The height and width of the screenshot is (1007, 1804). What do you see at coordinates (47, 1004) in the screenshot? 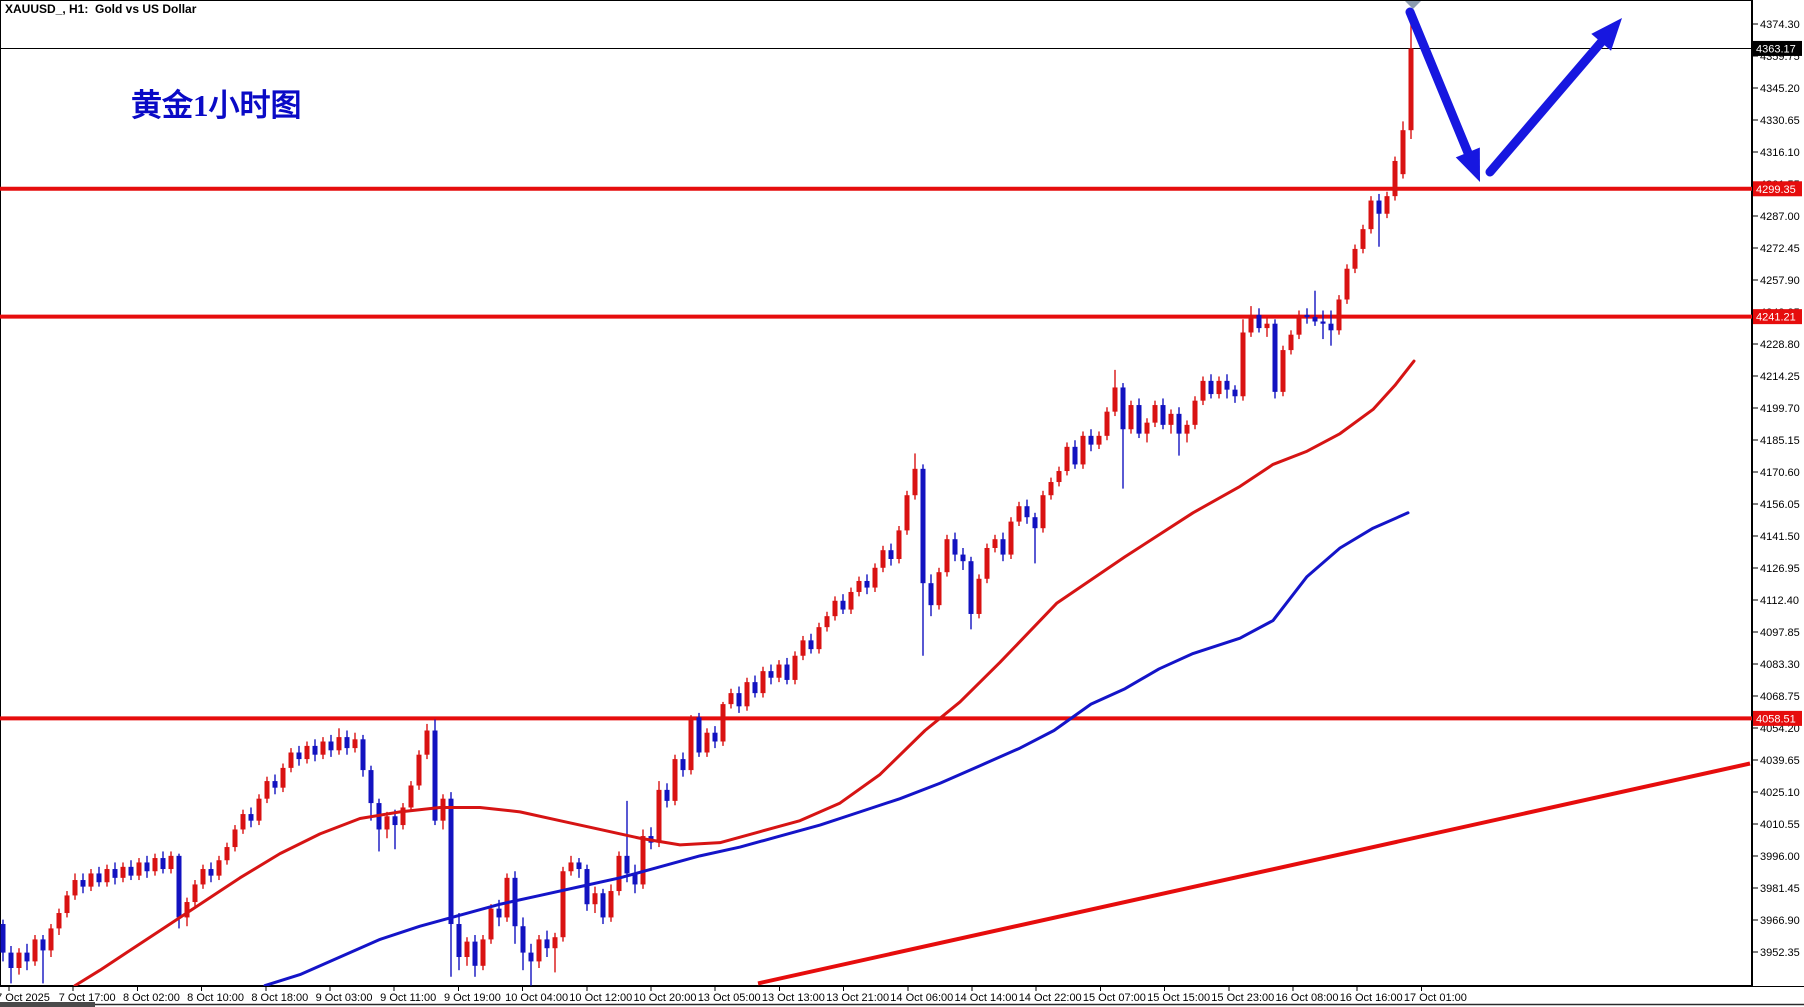
I see `scrollbar-thumb` at bounding box center [47, 1004].